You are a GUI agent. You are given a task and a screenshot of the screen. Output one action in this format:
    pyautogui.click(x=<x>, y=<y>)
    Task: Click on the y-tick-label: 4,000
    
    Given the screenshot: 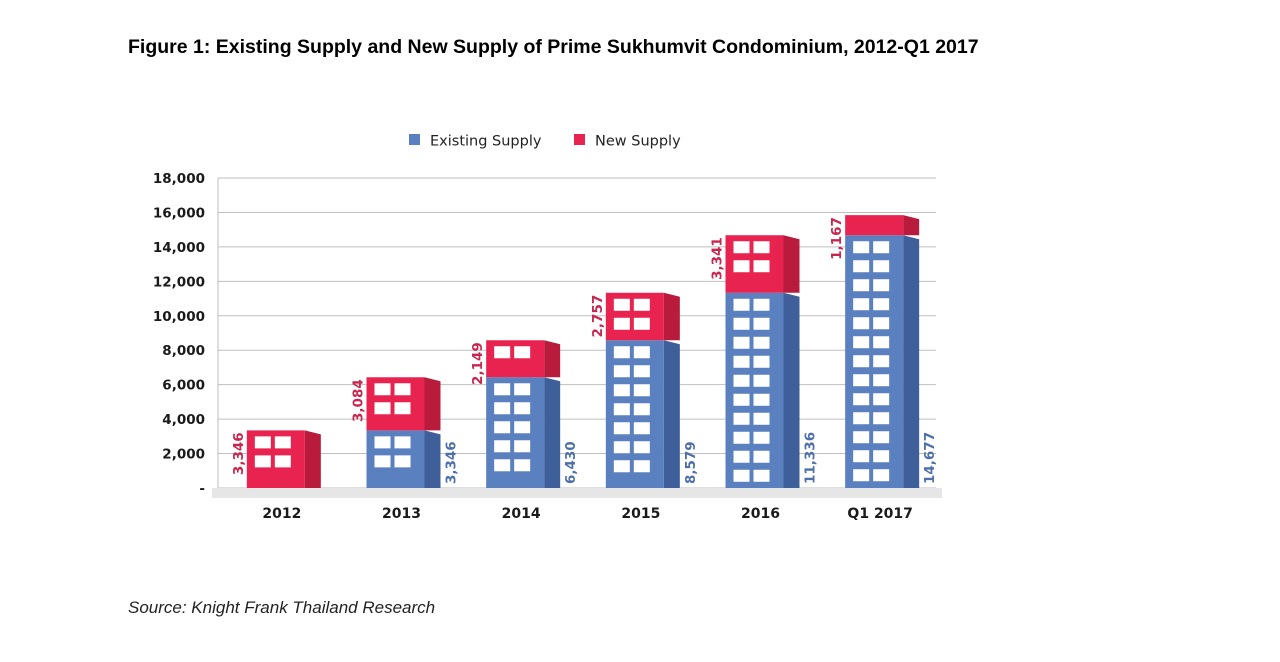 What is the action you would take?
    pyautogui.click(x=183, y=420)
    